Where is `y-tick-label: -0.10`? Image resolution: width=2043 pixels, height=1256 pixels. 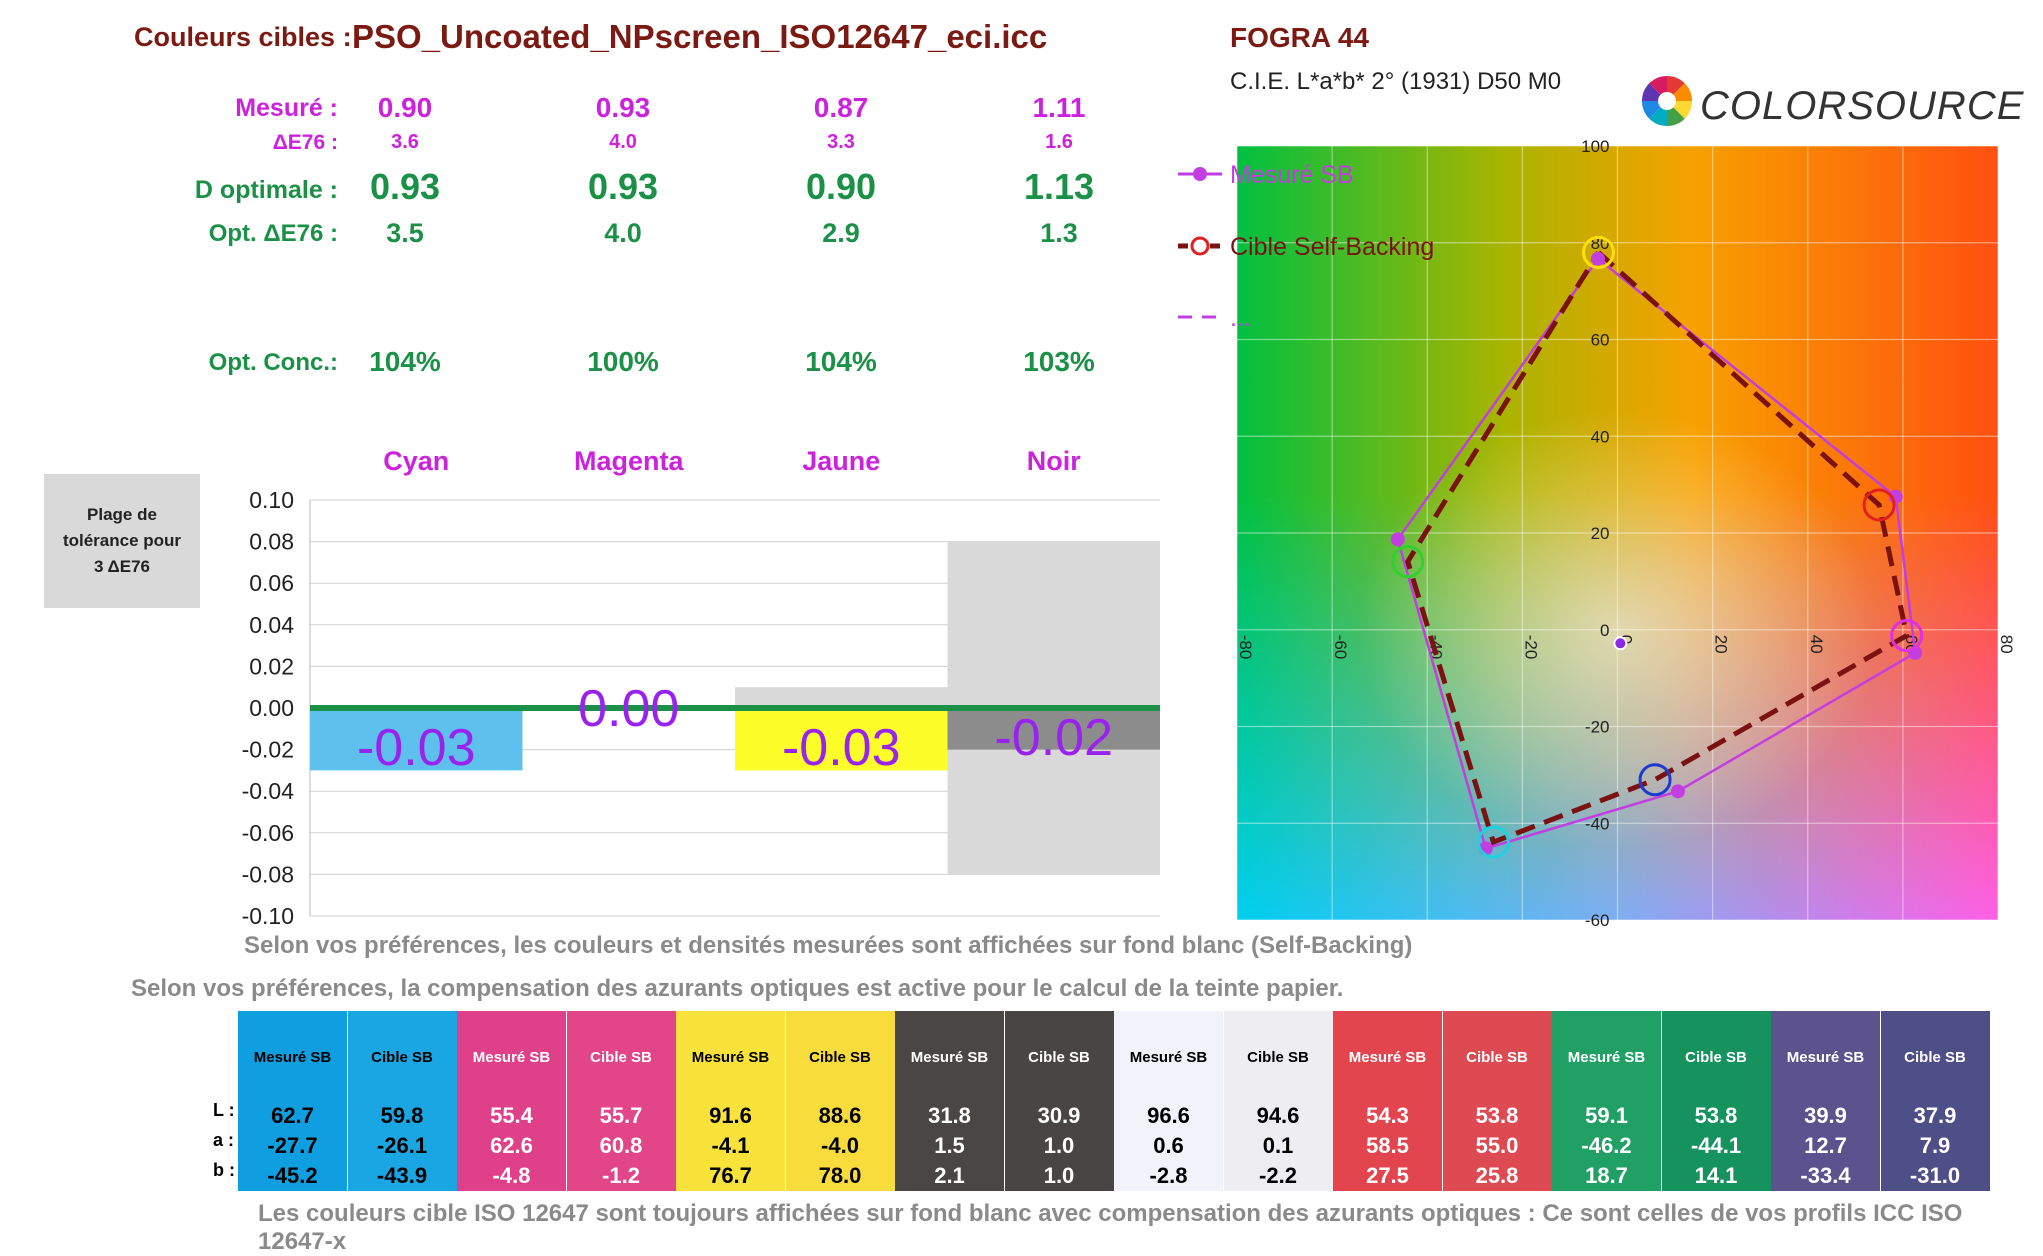
y-tick-label: -0.10 is located at coordinates (268, 916).